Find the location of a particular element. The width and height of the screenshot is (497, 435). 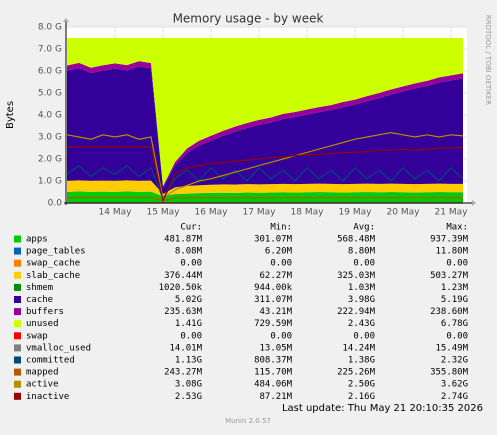

stat-value: 87.21M is located at coordinates (275, 397).